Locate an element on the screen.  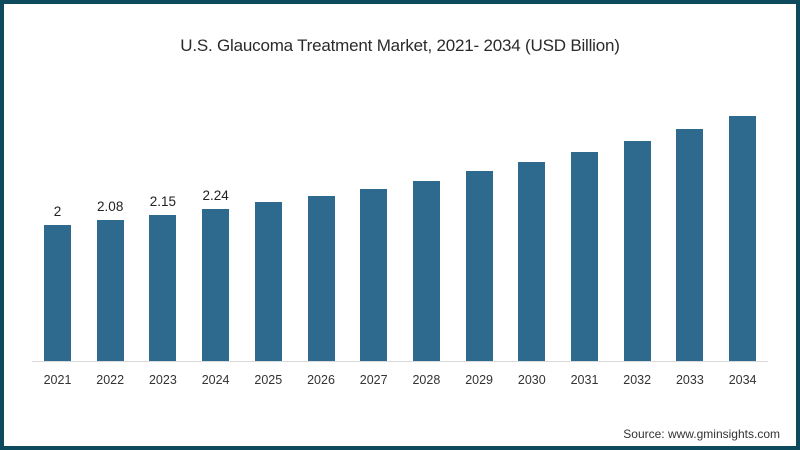
source-note: Source: www.gminsights.com is located at coordinates (701, 434).